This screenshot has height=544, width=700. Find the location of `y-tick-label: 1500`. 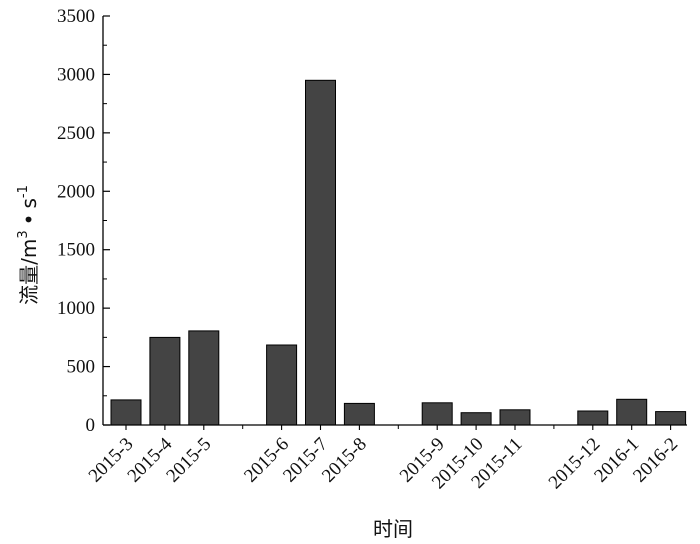

y-tick-label: 1500 is located at coordinates (76, 250).